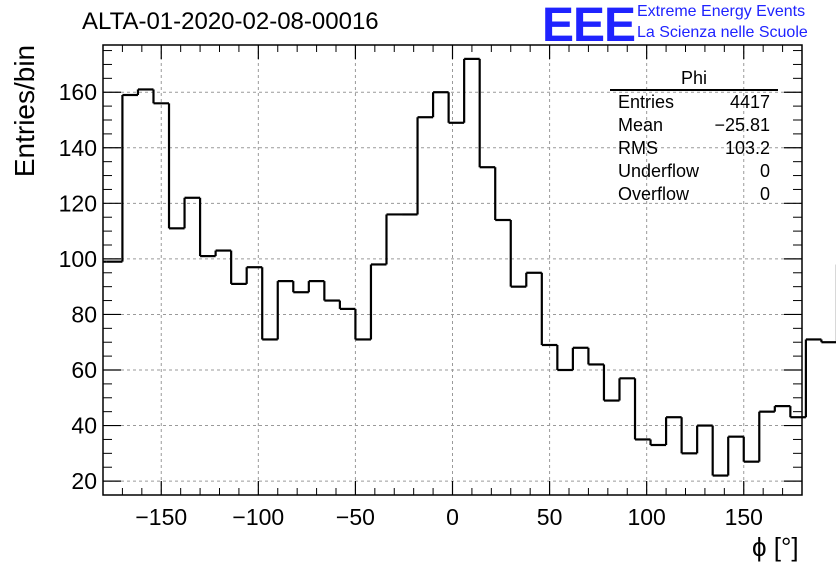 The width and height of the screenshot is (836, 572). Describe the element at coordinates (744, 517) in the screenshot. I see `x-tick-label: 150` at that location.